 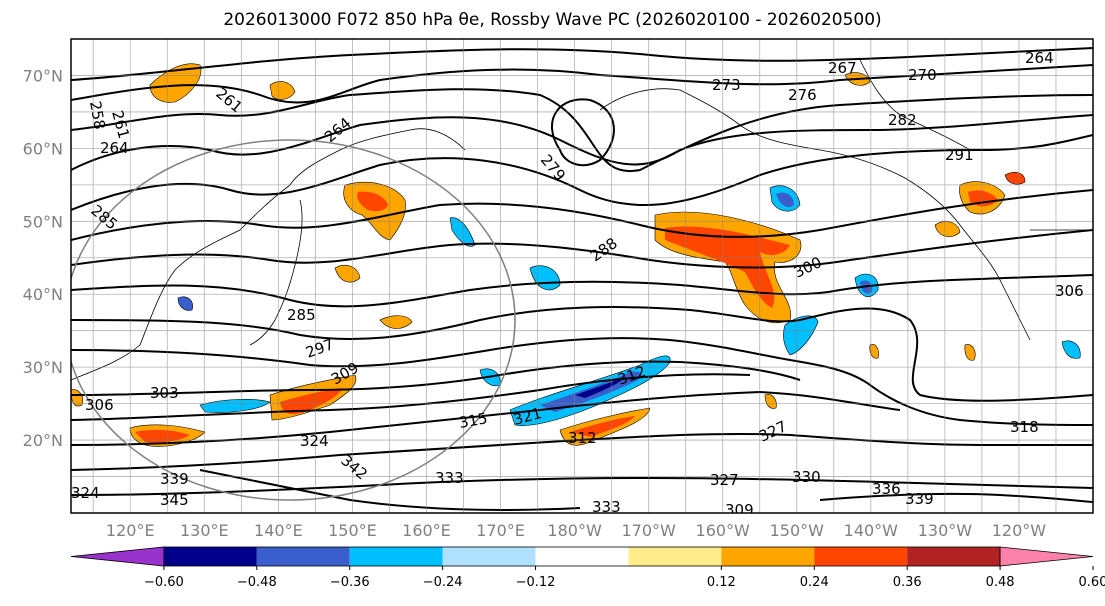 I want to click on contour-label: 288, so click(x=604, y=249).